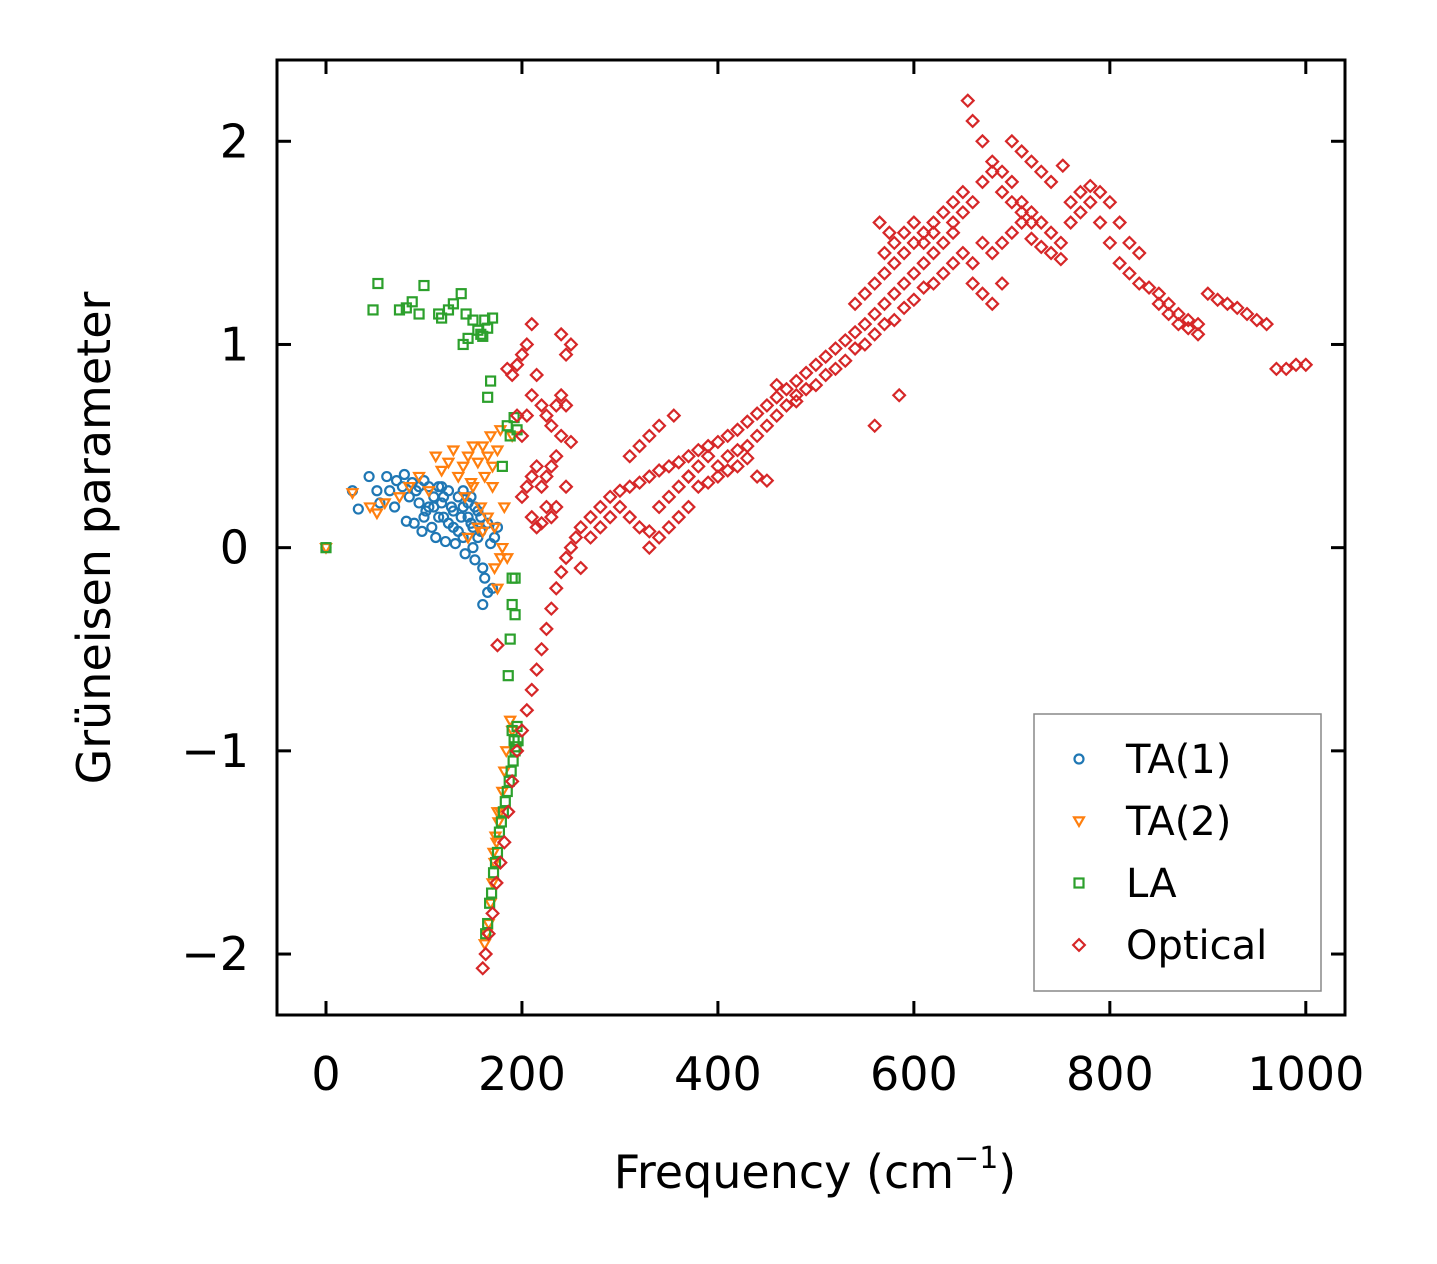 Image resolution: width=1437 pixels, height=1264 pixels. What do you see at coordinates (1079, 883) in the screenshot?
I see `legend-marker` at bounding box center [1079, 883].